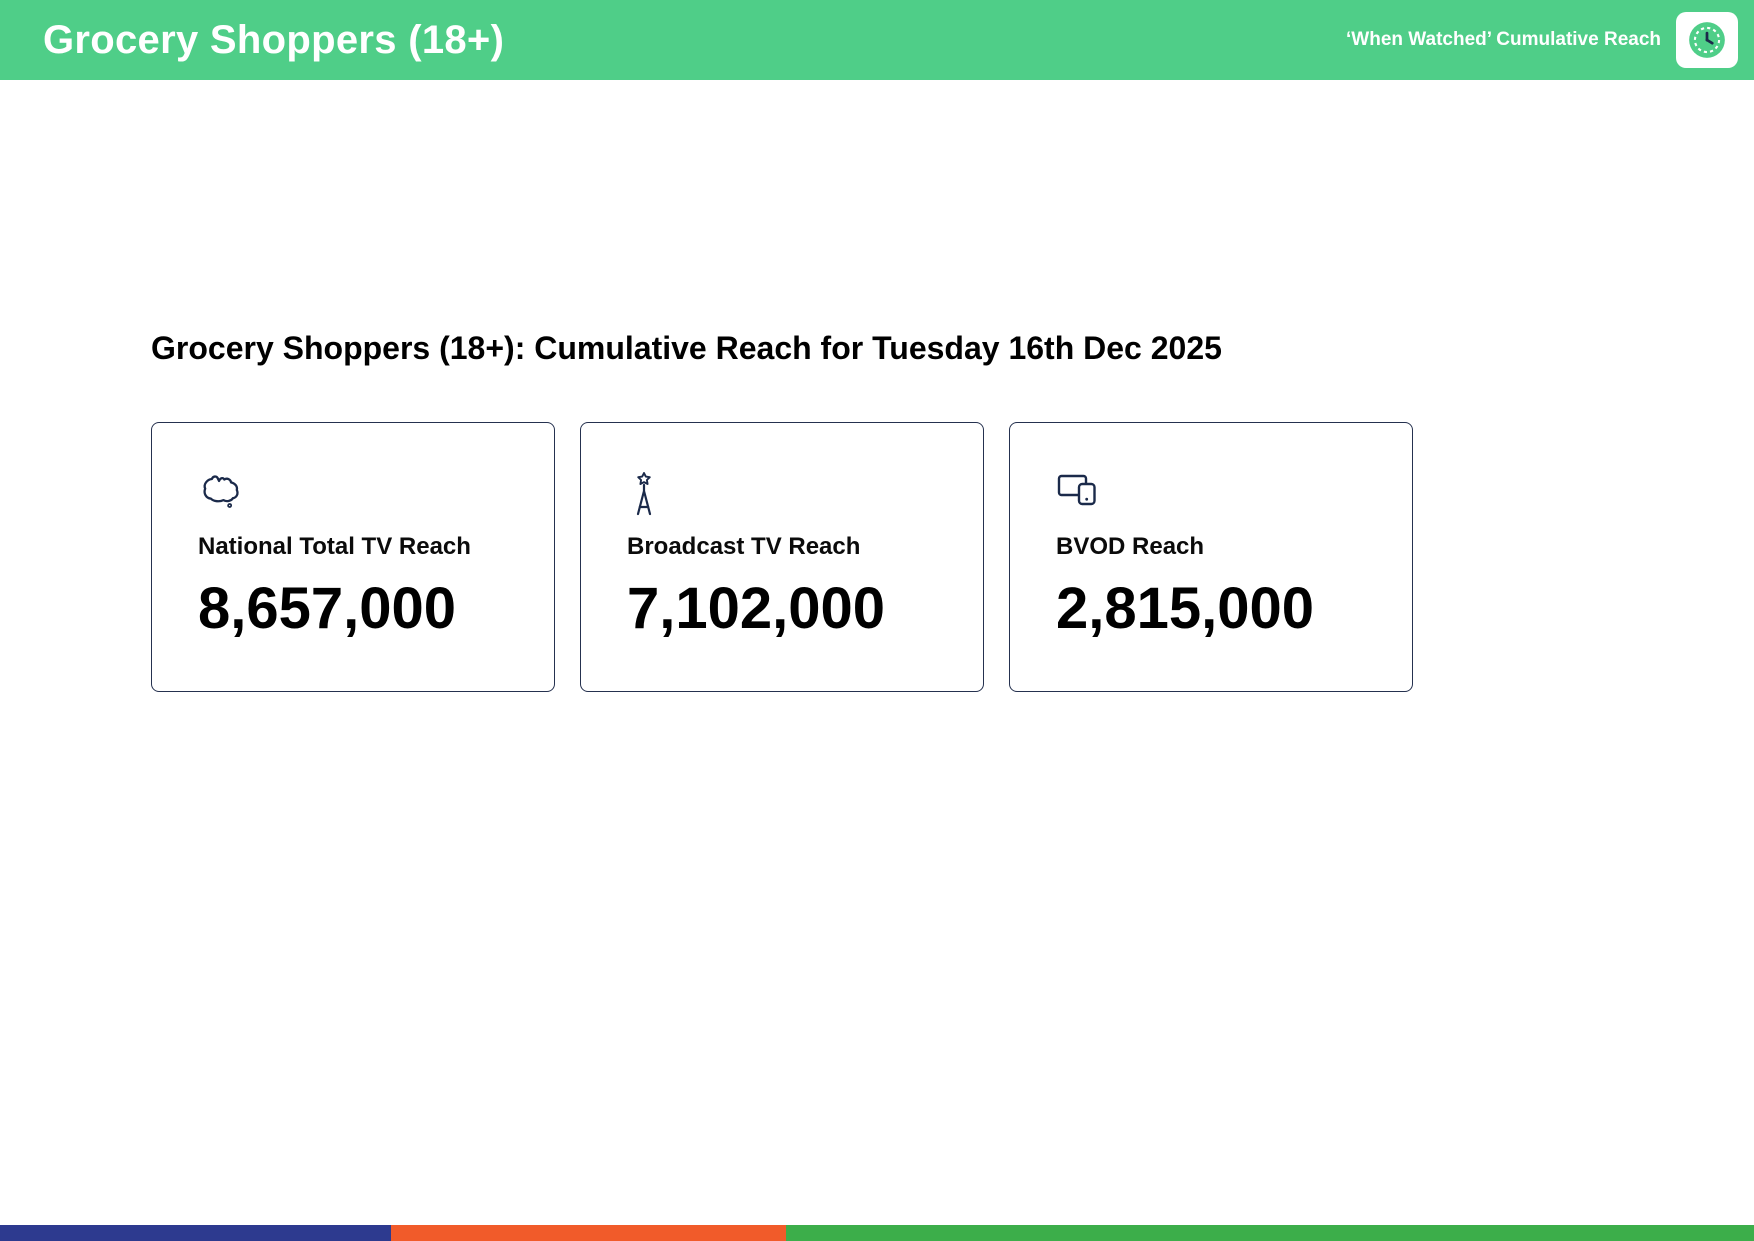 Image resolution: width=1754 pixels, height=1241 pixels. Describe the element at coordinates (334, 546) in the screenshot. I see `kpi-label: National Total TV Reach` at that location.